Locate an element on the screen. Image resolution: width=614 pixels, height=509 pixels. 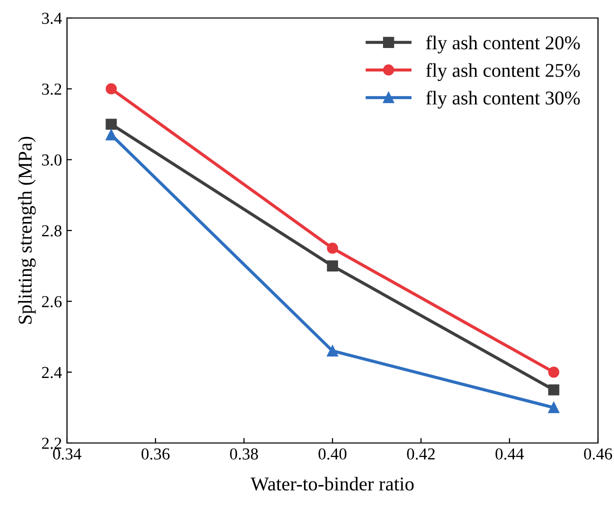
x-tick-label: 0.46 is located at coordinates (598, 454).